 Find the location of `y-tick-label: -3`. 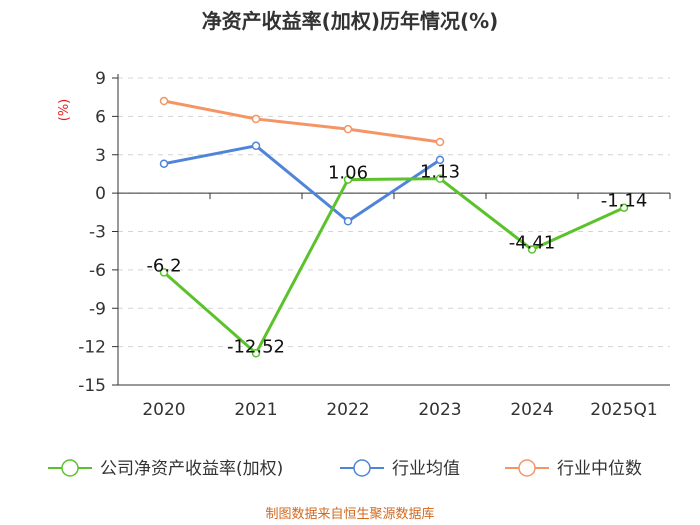

y-tick-label: -3 is located at coordinates (97, 233).